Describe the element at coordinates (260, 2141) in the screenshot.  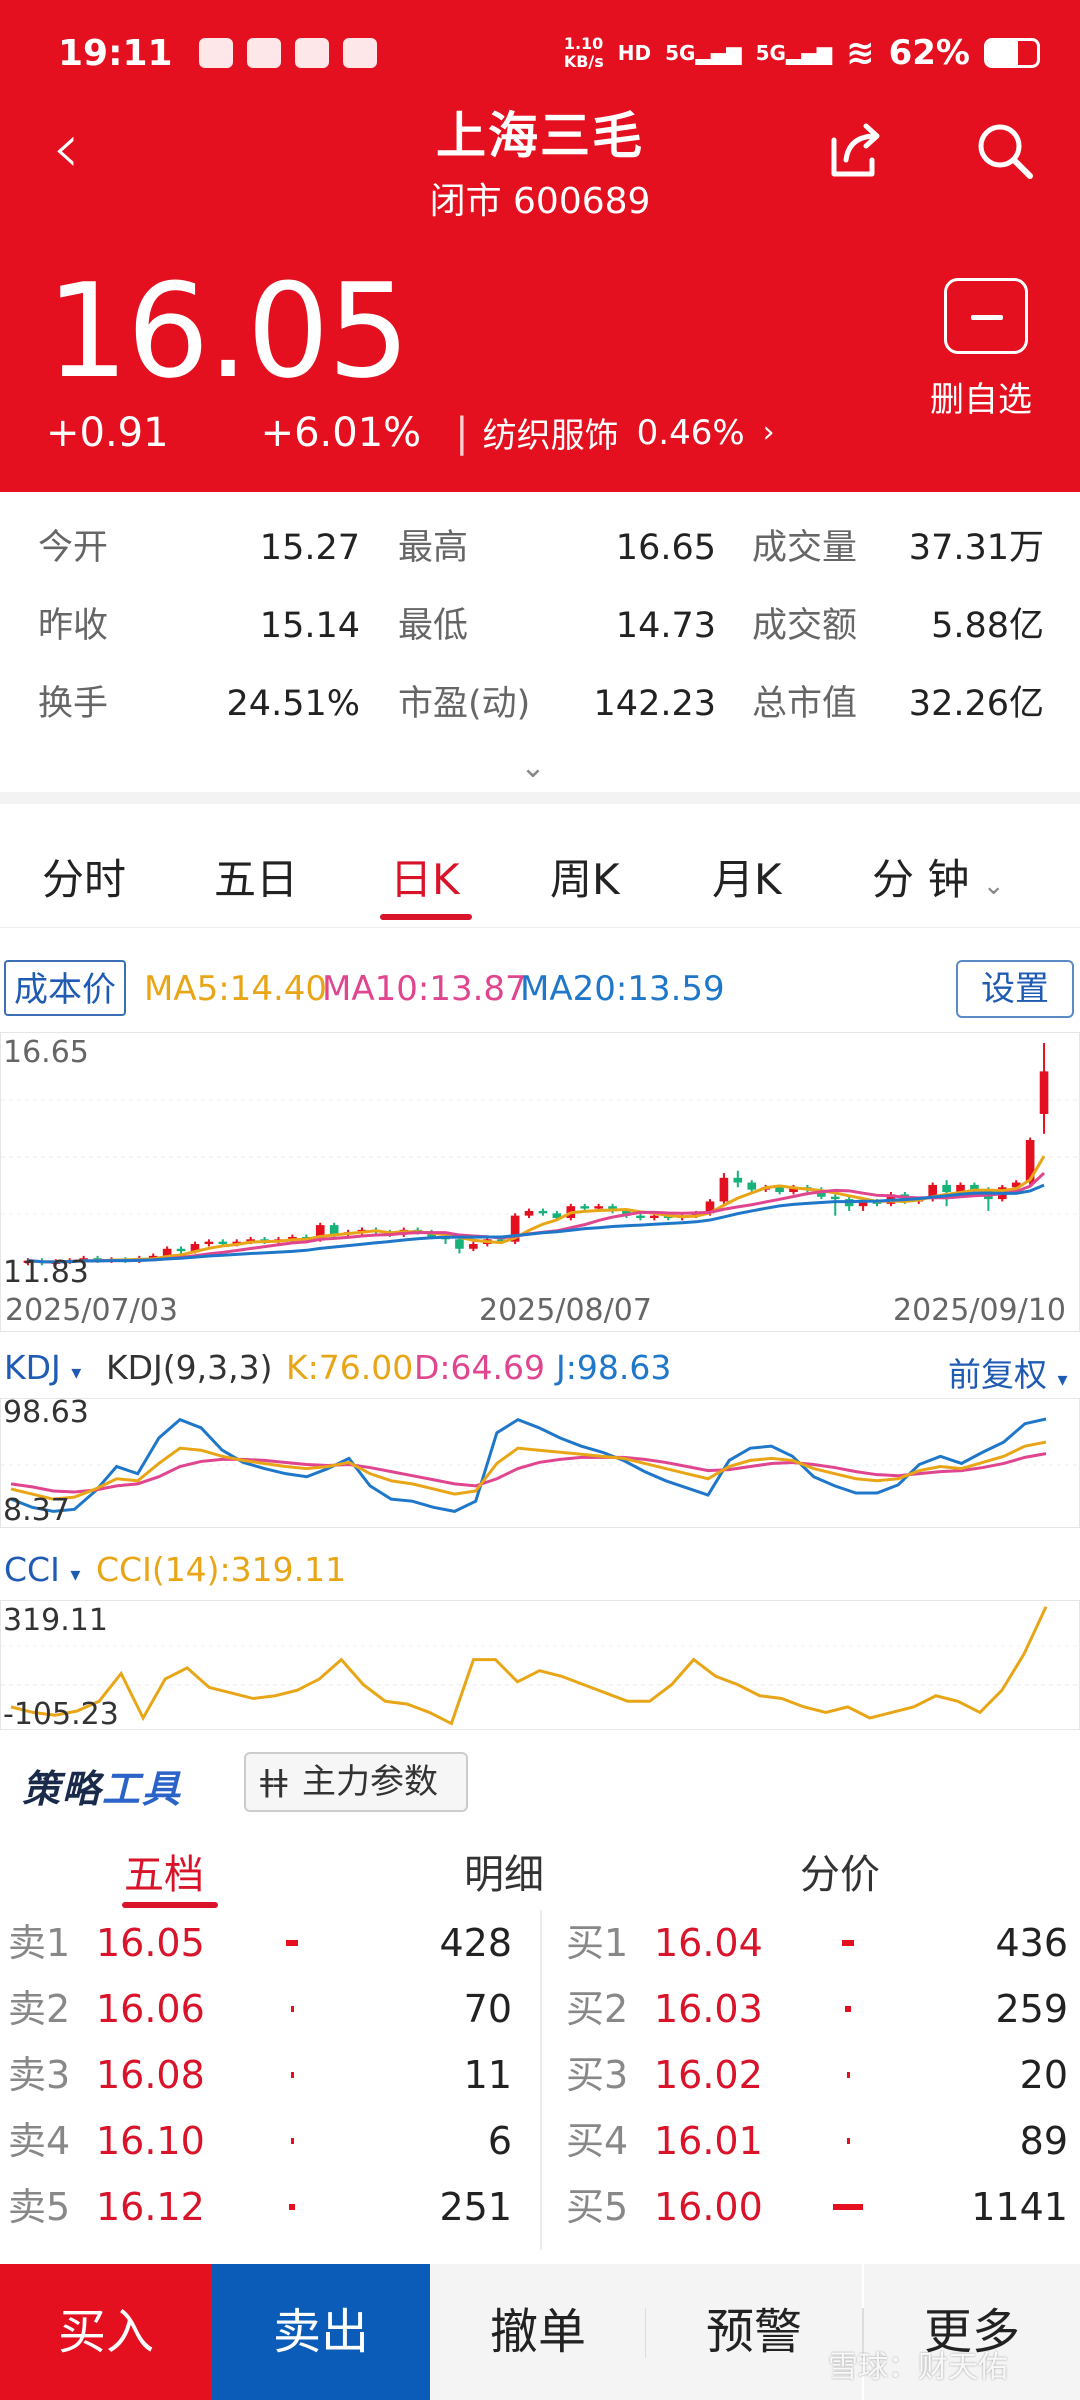
I see `sell-level-row: 卖4 16.10 6` at that location.